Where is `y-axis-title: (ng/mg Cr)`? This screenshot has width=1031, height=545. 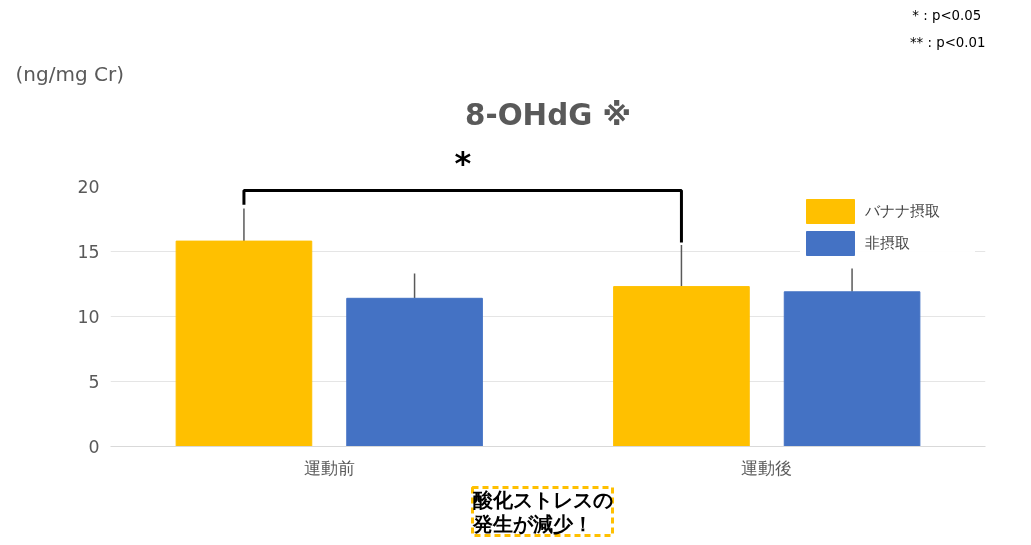
y-axis-title: (ng/mg Cr) is located at coordinates (69, 73).